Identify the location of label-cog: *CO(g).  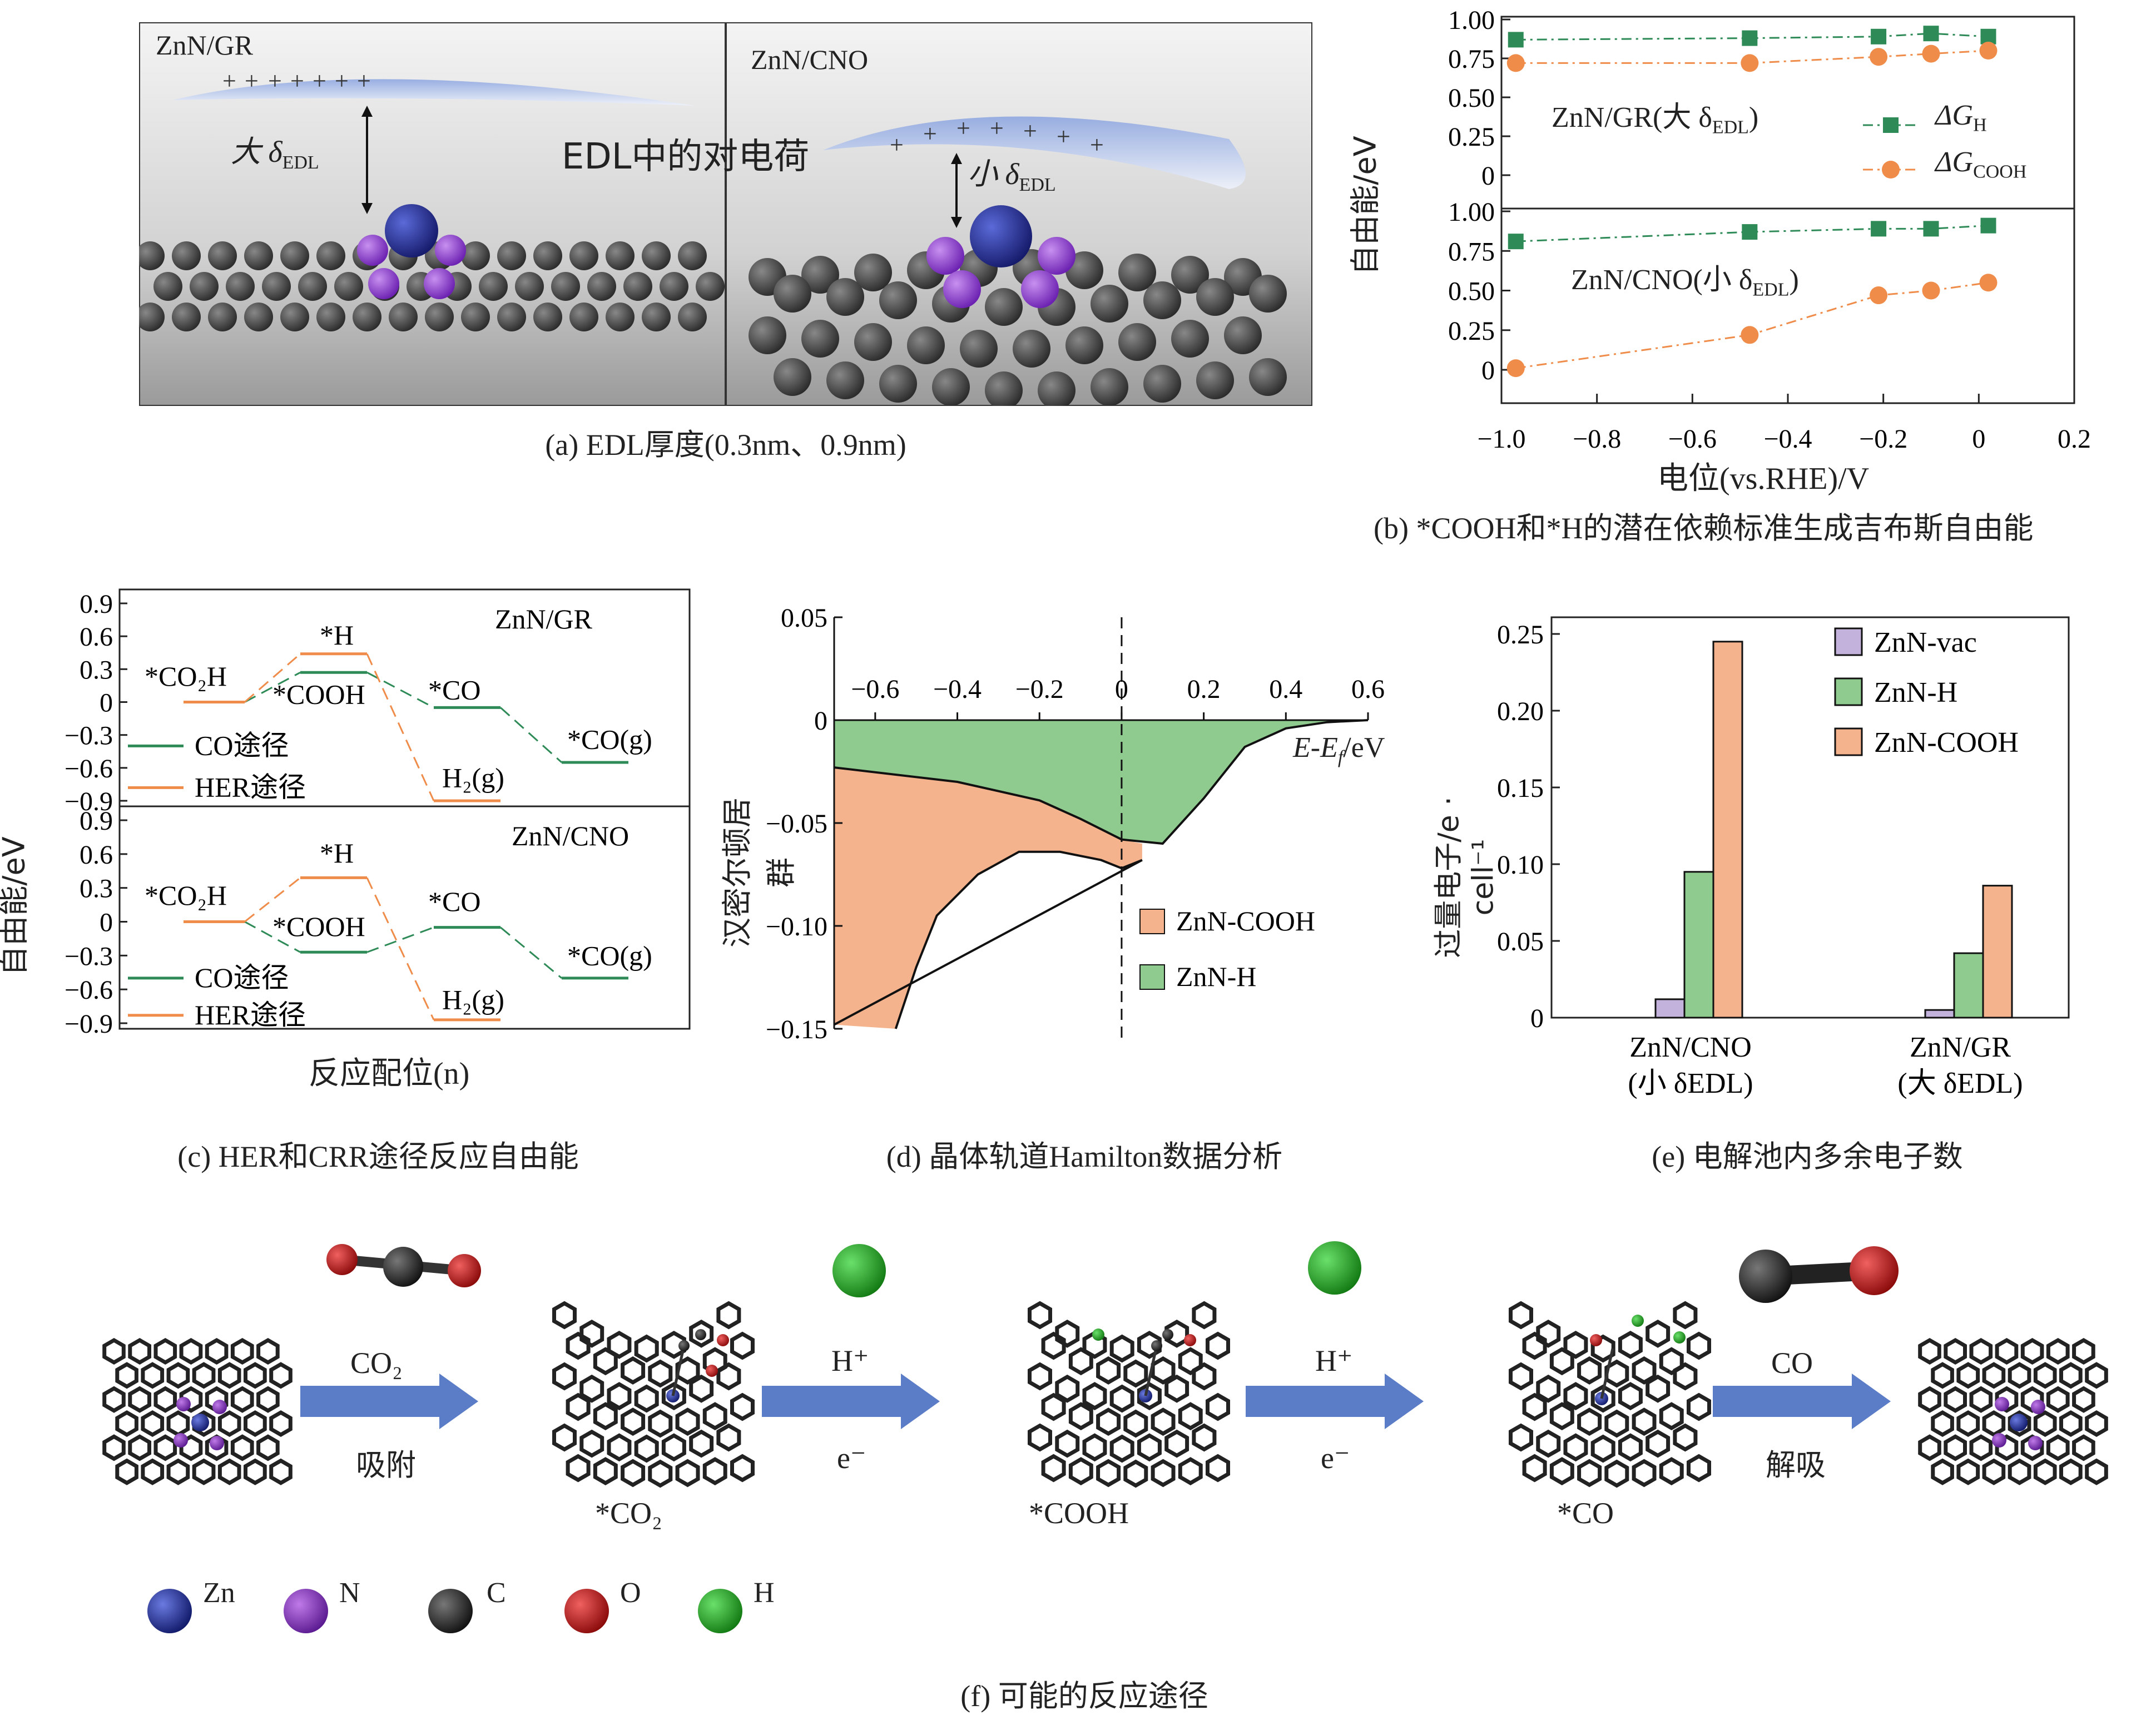
(609, 955).